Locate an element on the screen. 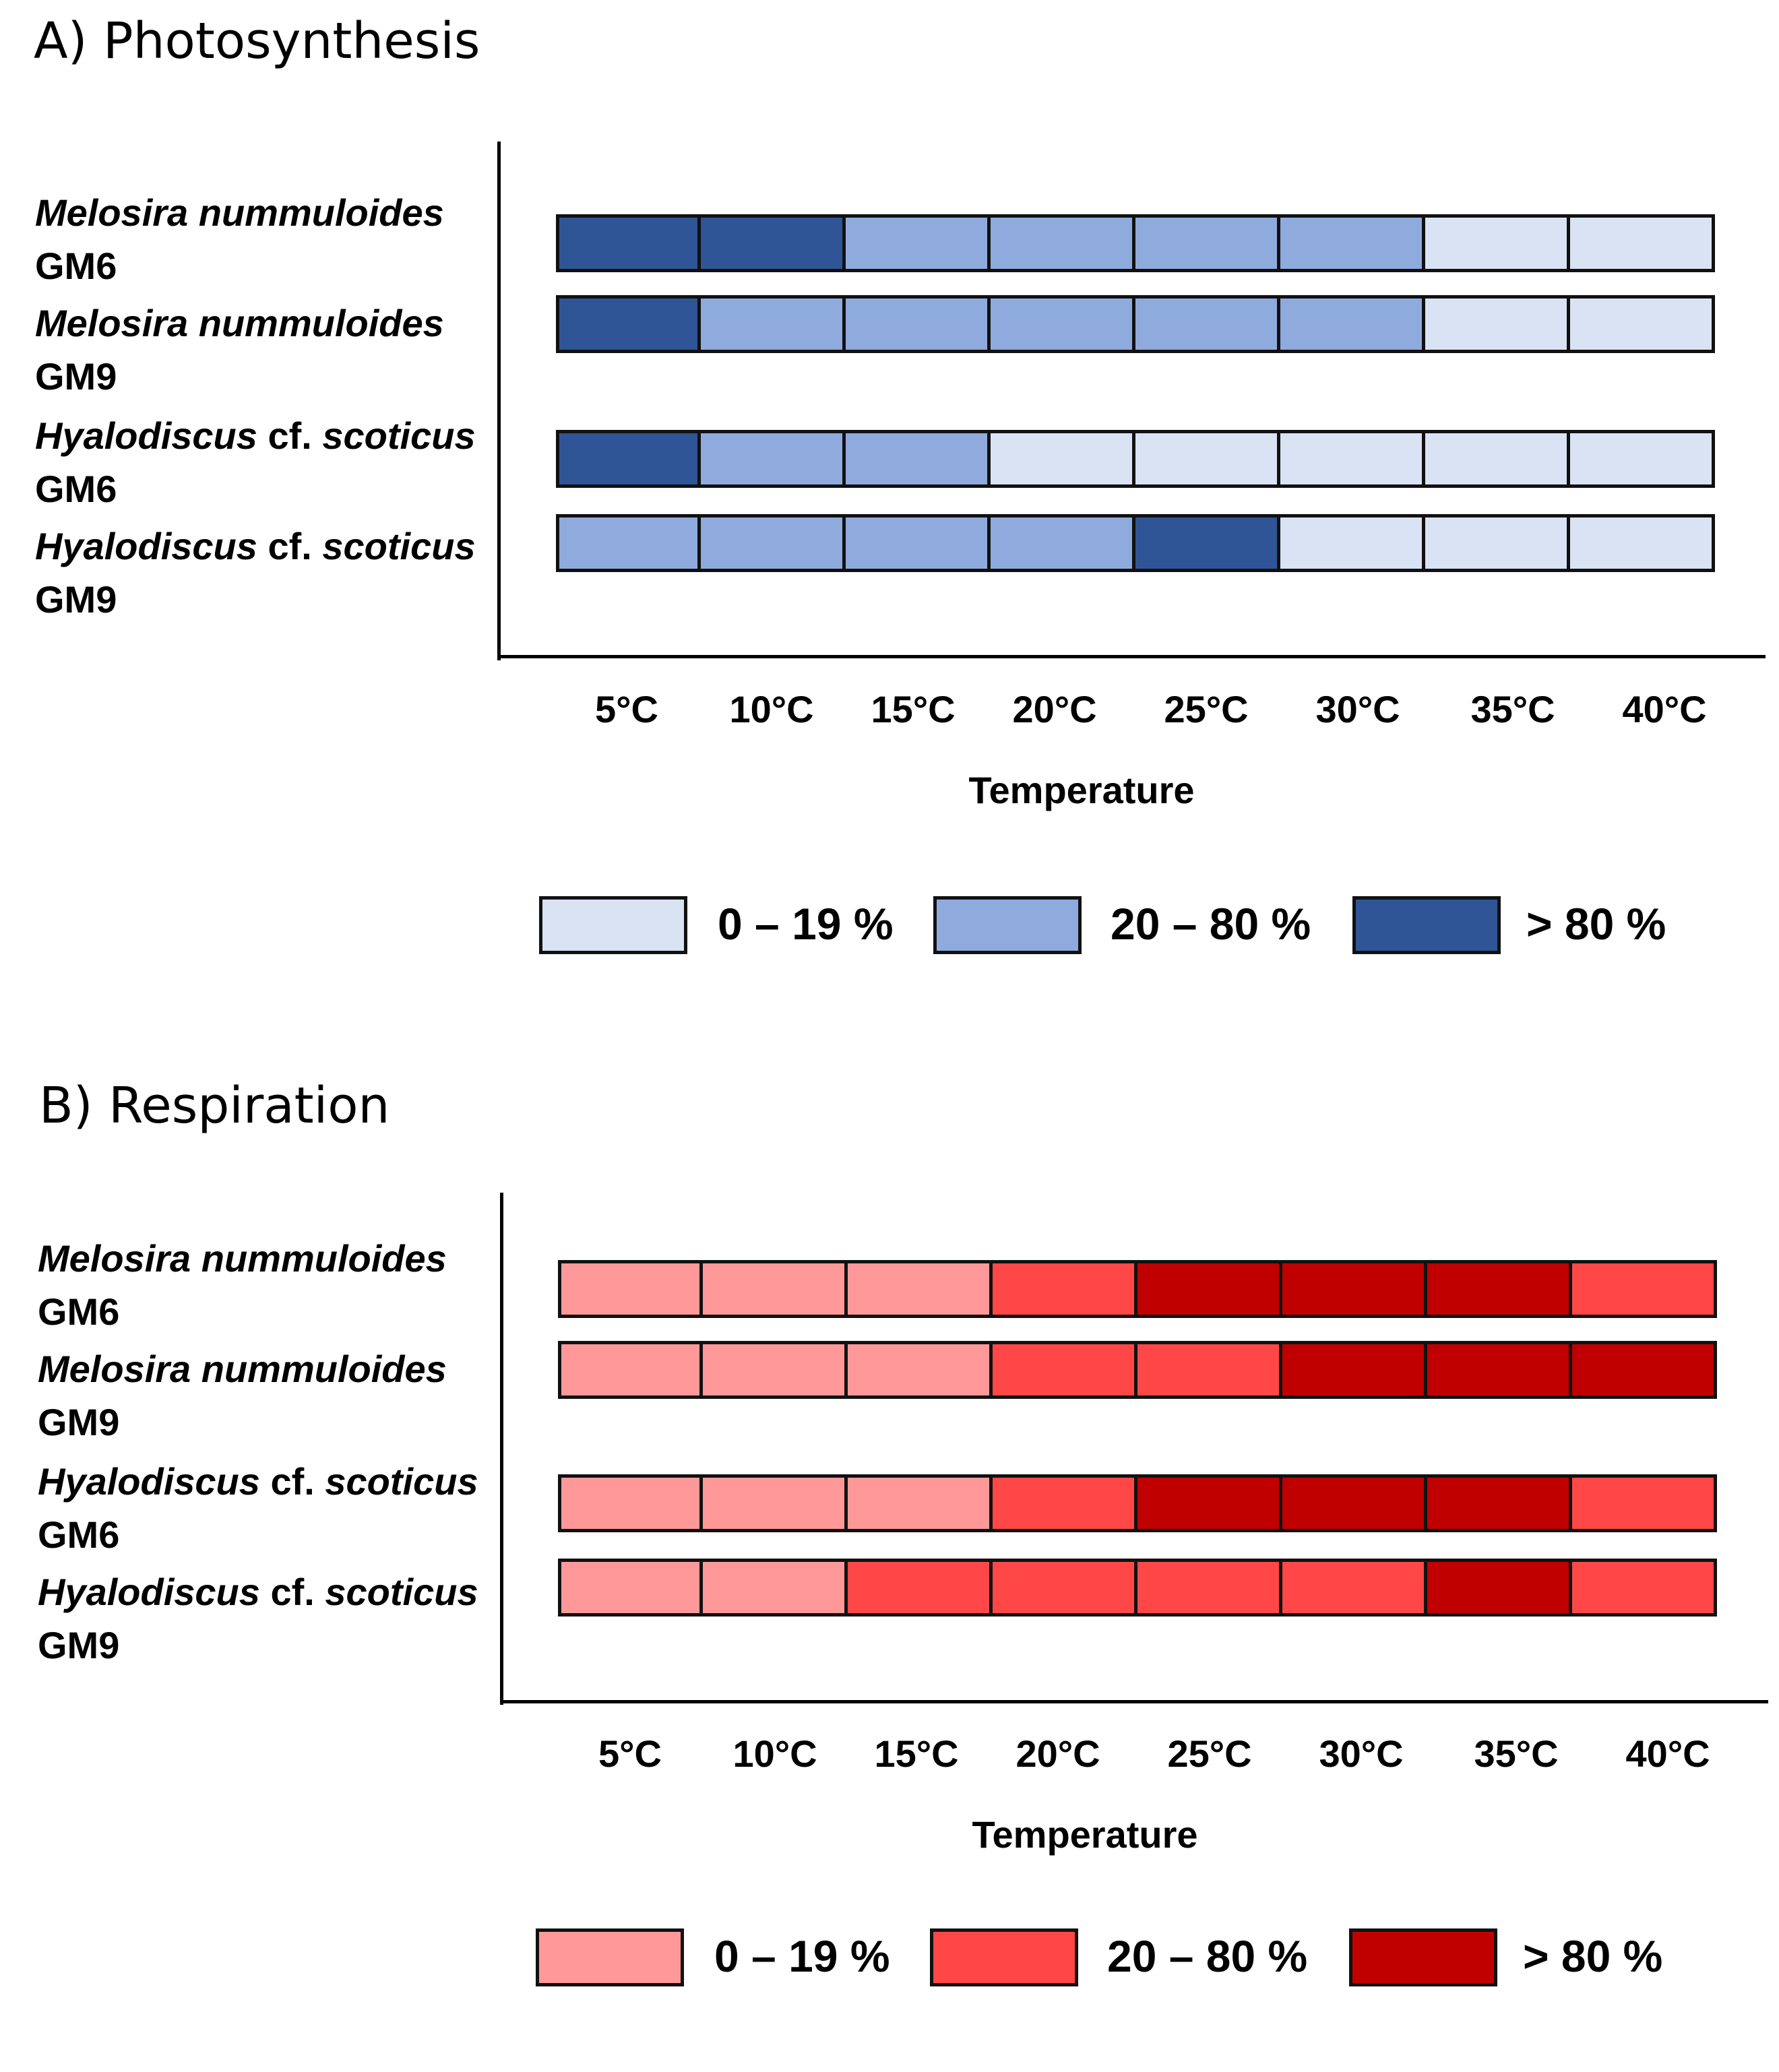 Image resolution: width=1779 pixels, height=2072 pixels. legend-label-high: > 80 % is located at coordinates (1596, 924).